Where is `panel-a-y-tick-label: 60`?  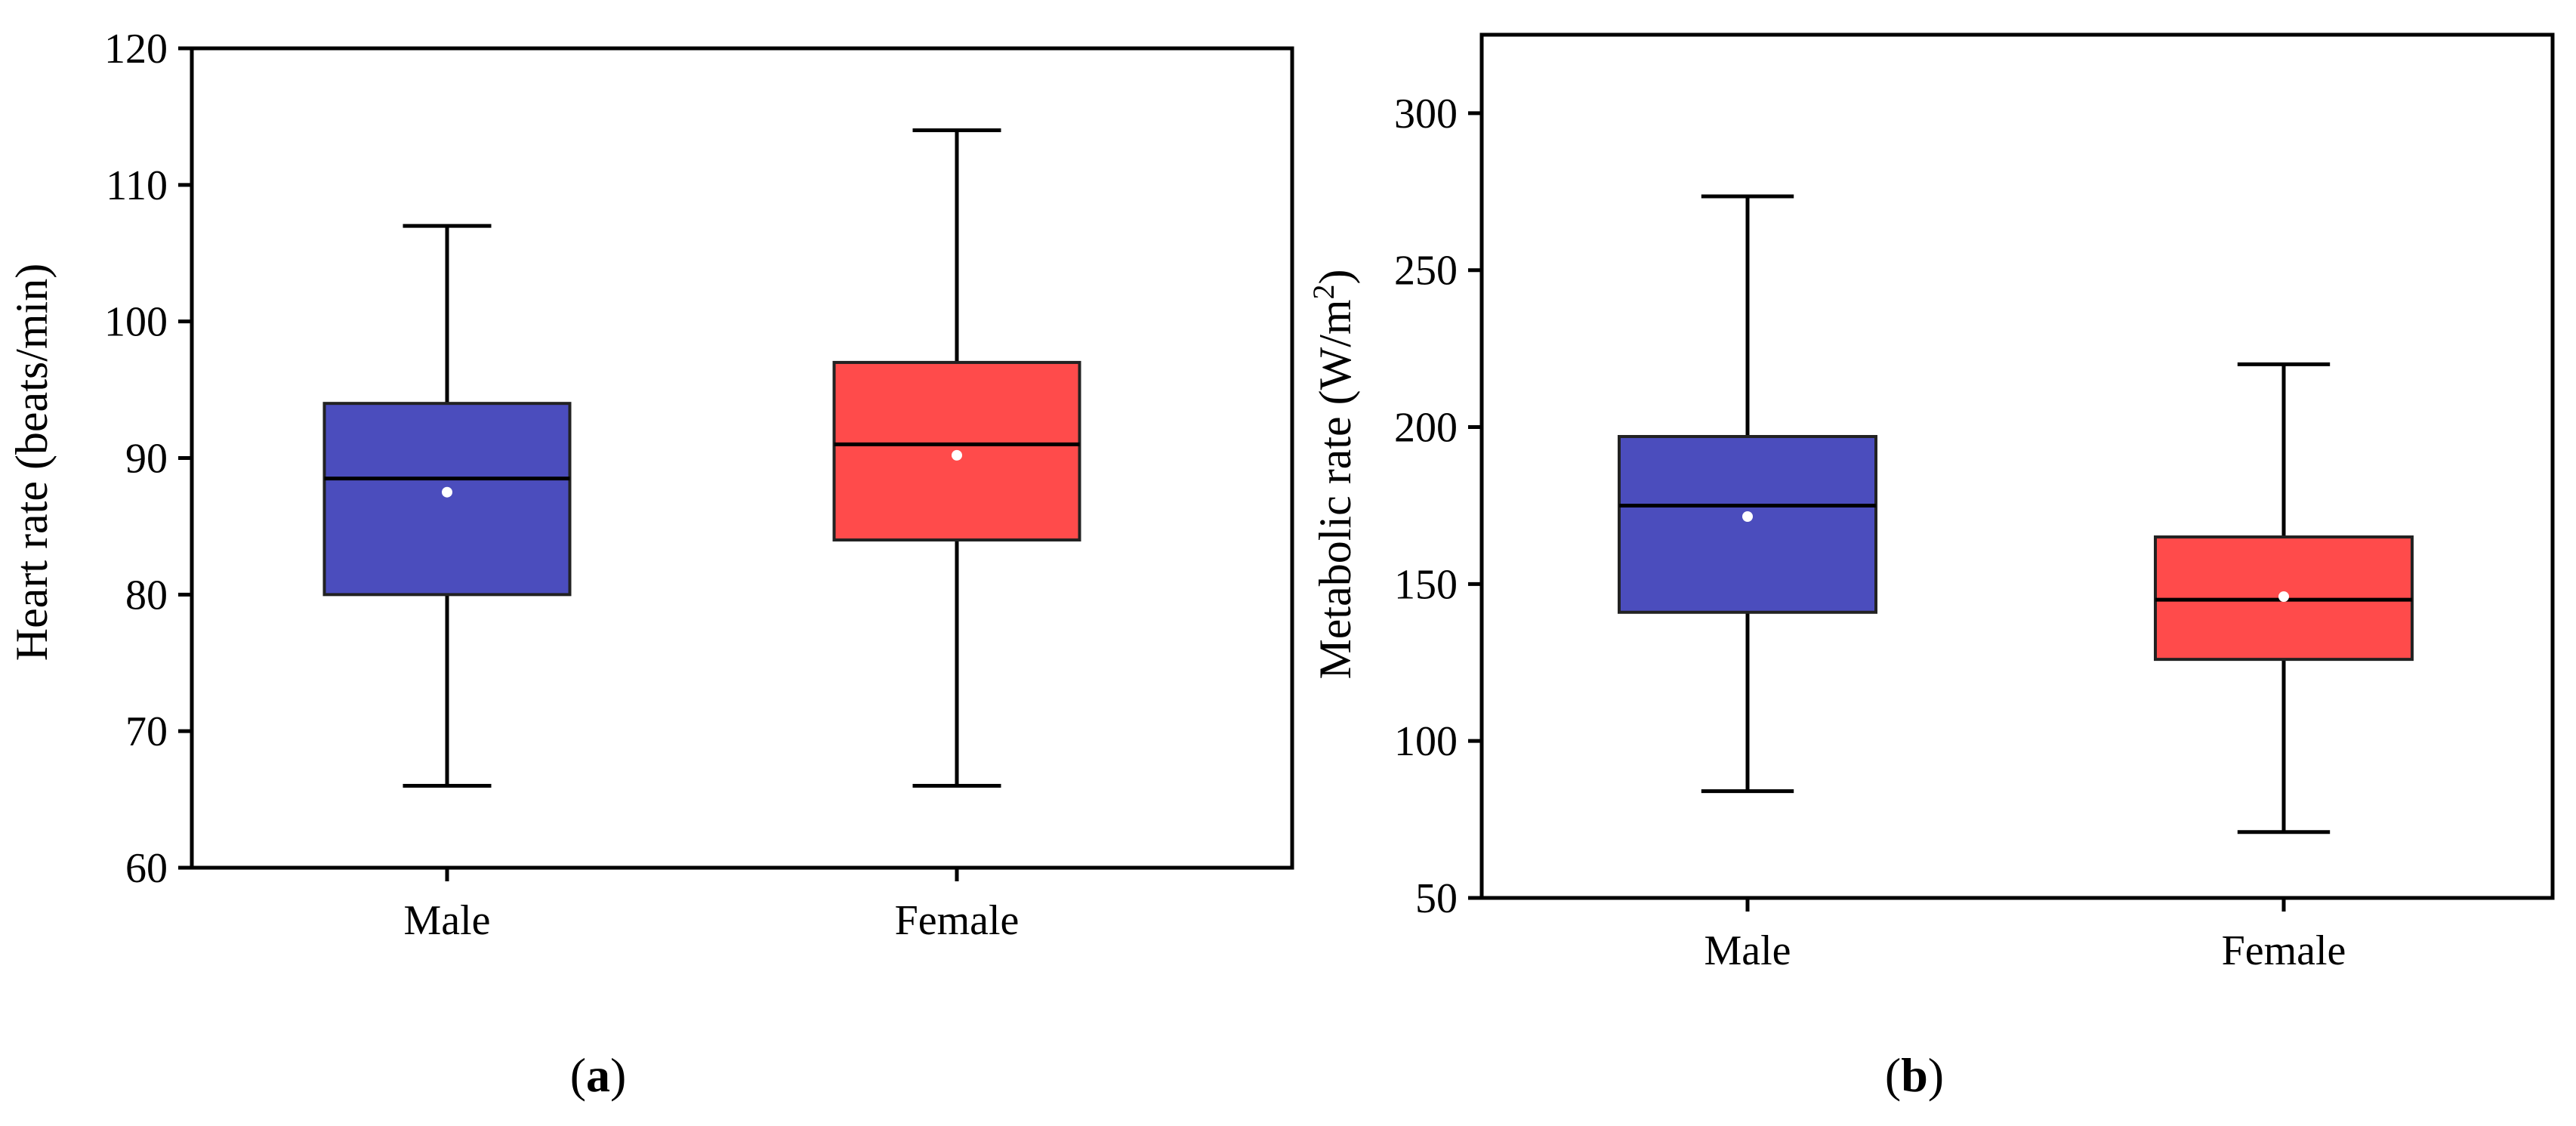 panel-a-y-tick-label: 60 is located at coordinates (146, 868).